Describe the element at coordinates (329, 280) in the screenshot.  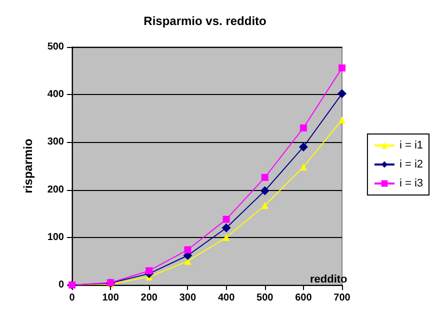
I see `x-axis-title: reddito` at that location.